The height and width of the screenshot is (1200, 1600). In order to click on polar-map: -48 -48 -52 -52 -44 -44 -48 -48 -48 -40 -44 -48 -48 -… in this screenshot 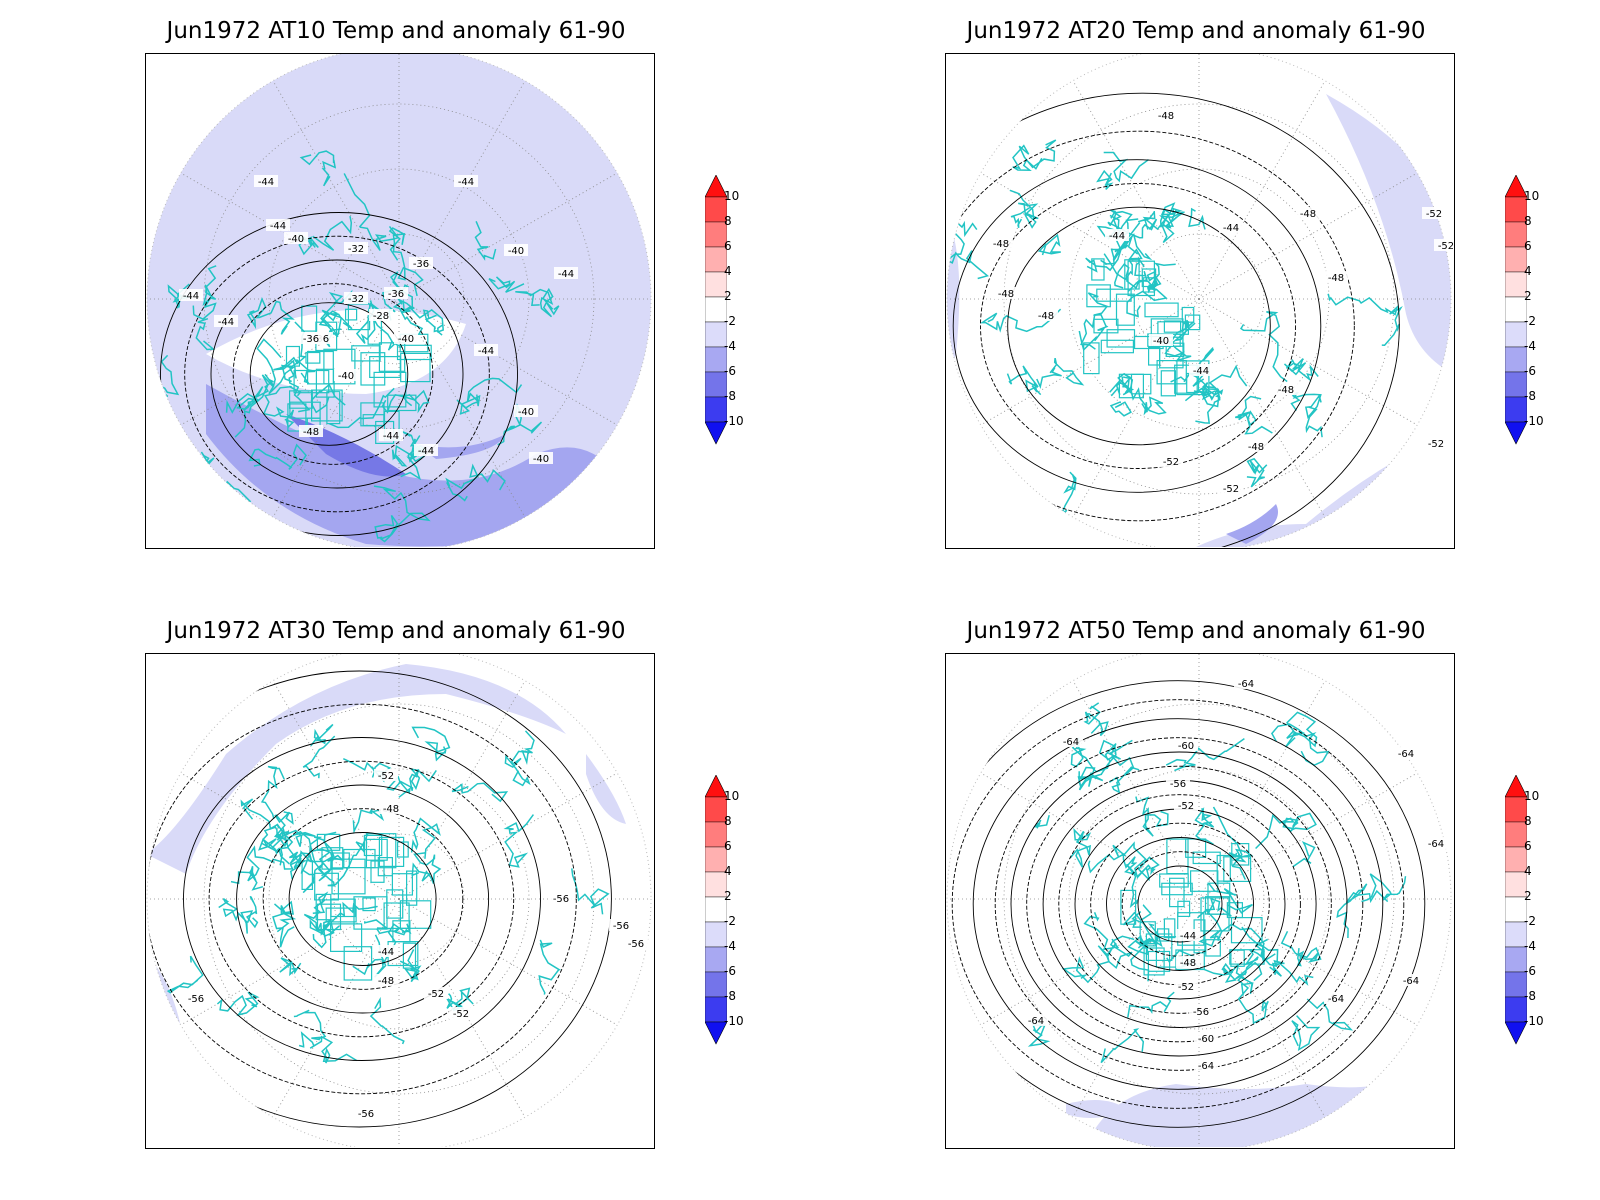, I will do `click(1199, 300)`.